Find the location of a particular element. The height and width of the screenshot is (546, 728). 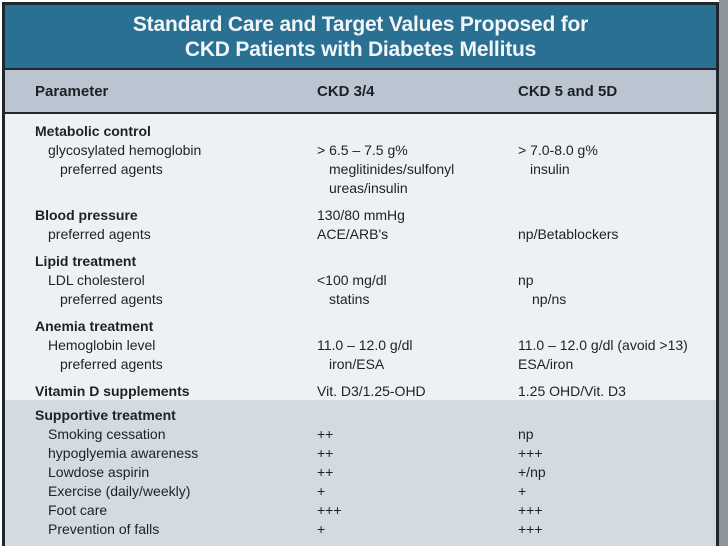

table-row: Anemia treatment is located at coordinates (360, 326).